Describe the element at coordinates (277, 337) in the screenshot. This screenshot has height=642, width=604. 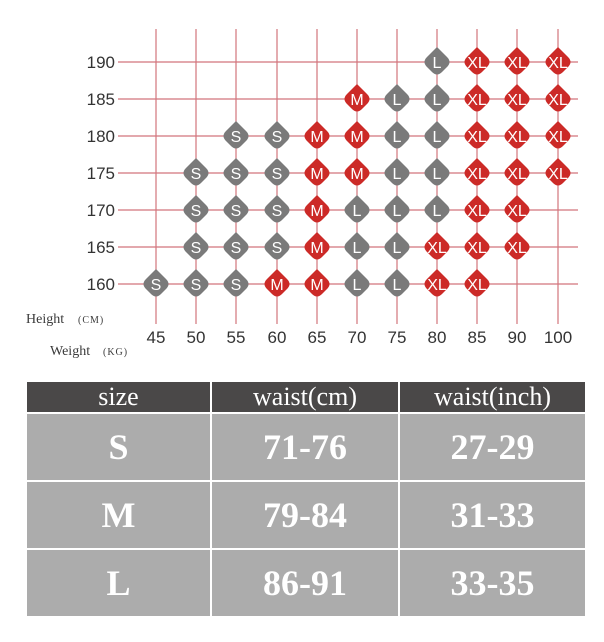
I see `x-tick-label: 60` at that location.